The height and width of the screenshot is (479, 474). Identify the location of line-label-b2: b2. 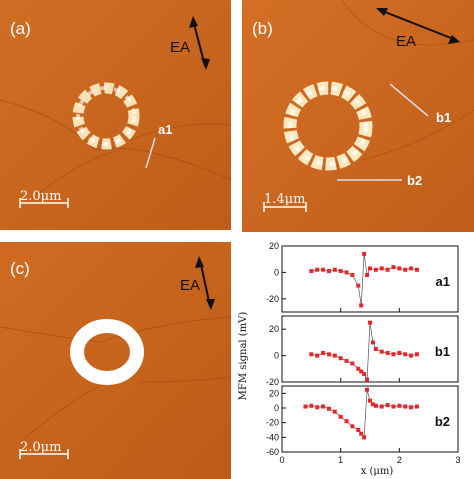
(414, 180).